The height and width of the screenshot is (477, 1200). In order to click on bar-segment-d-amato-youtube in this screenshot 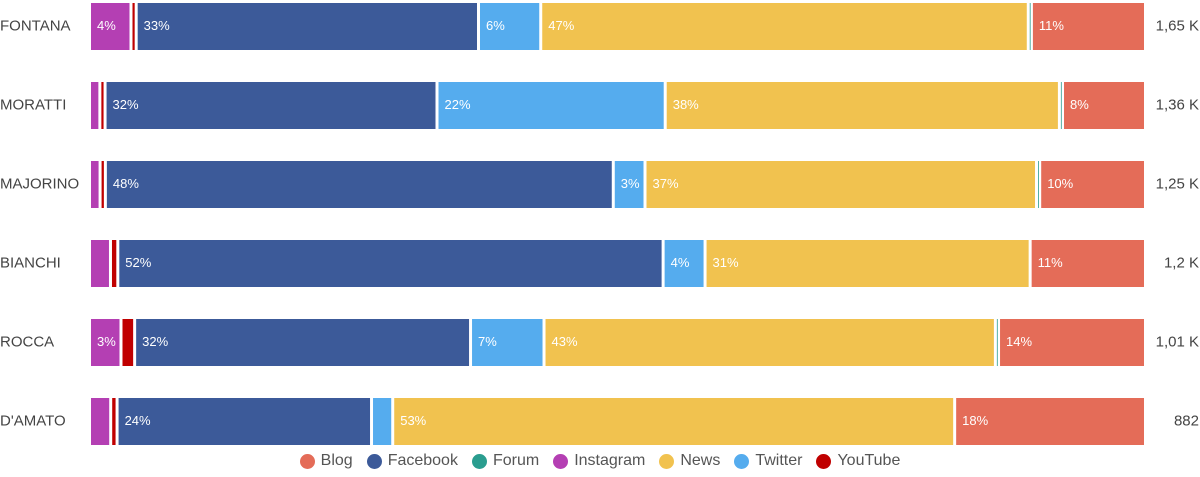, I will do `click(114, 421)`.